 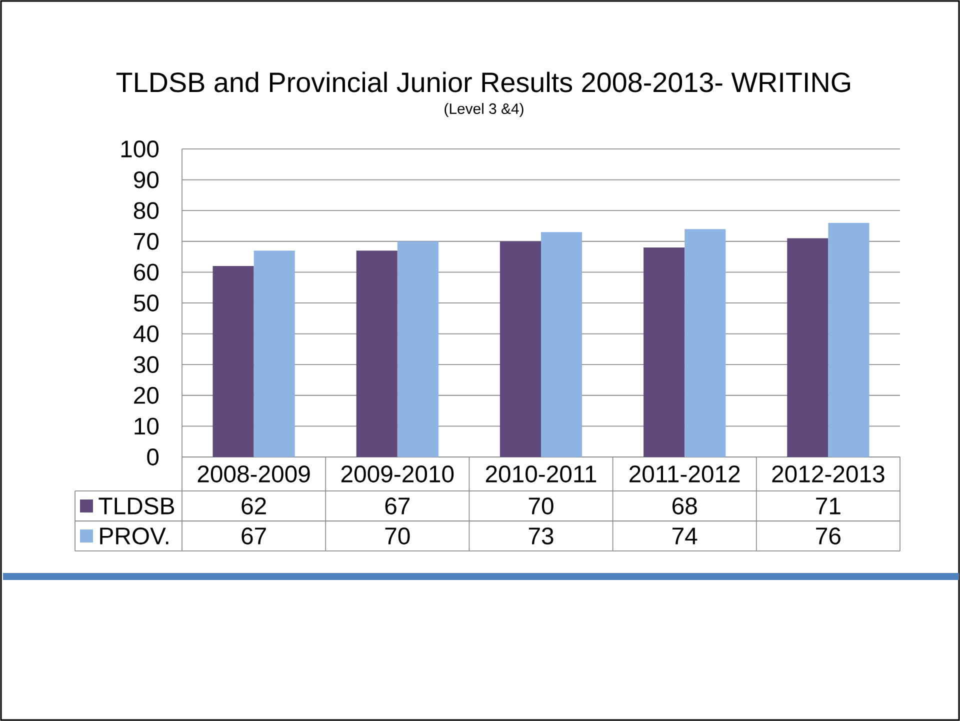 I want to click on y-tick-label: 60, so click(x=146, y=272).